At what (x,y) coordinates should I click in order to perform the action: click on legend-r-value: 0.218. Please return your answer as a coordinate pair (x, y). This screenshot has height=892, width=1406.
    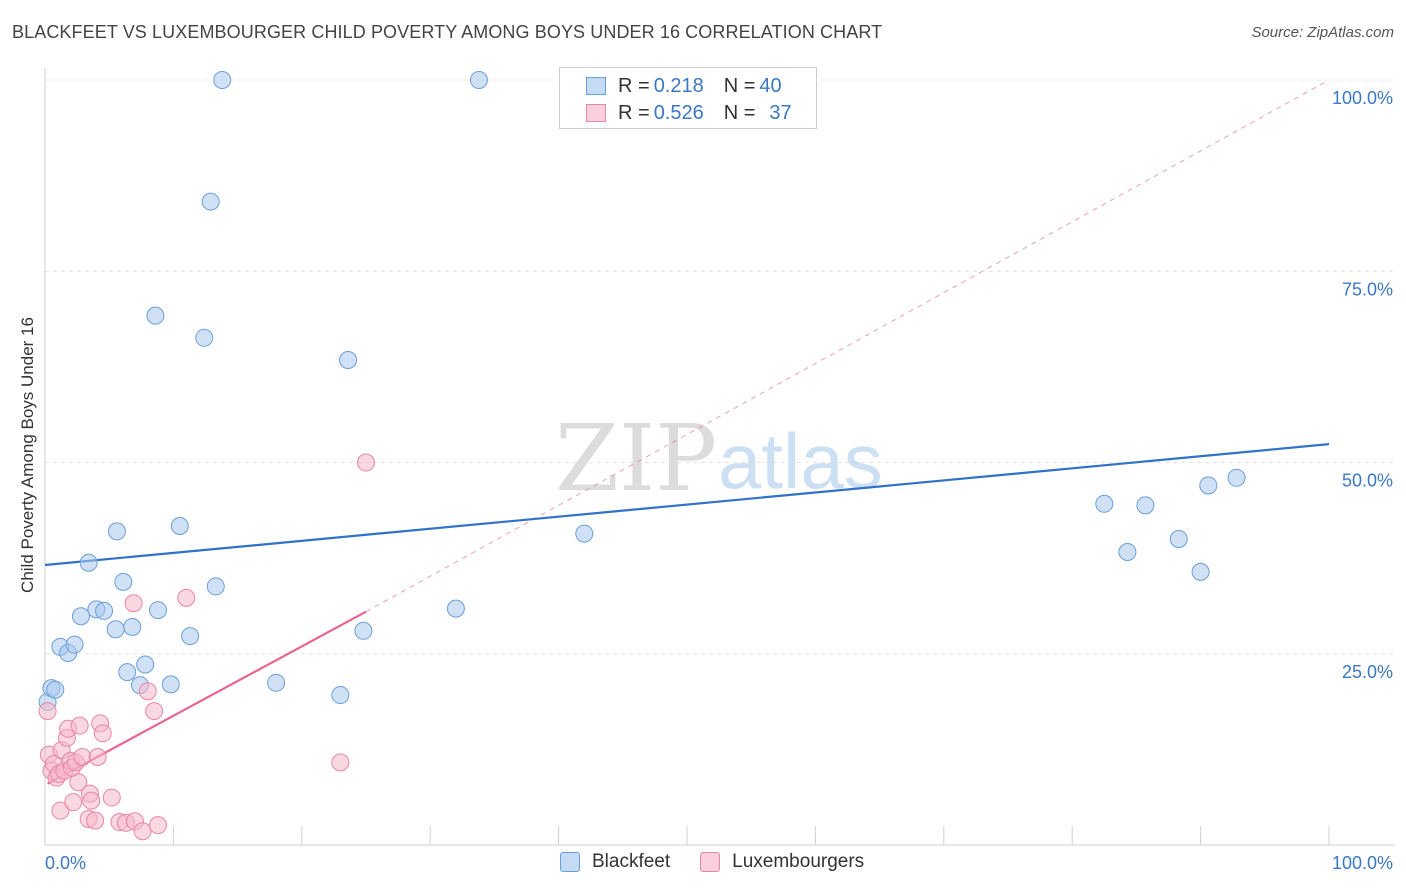
    Looking at the image, I should click on (678, 85).